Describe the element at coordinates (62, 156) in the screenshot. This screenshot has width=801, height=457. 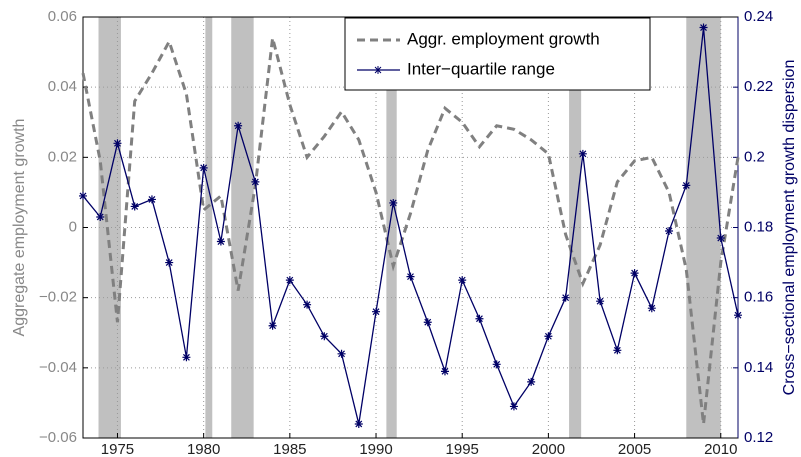
I see `y-tick-label: 0.02` at that location.